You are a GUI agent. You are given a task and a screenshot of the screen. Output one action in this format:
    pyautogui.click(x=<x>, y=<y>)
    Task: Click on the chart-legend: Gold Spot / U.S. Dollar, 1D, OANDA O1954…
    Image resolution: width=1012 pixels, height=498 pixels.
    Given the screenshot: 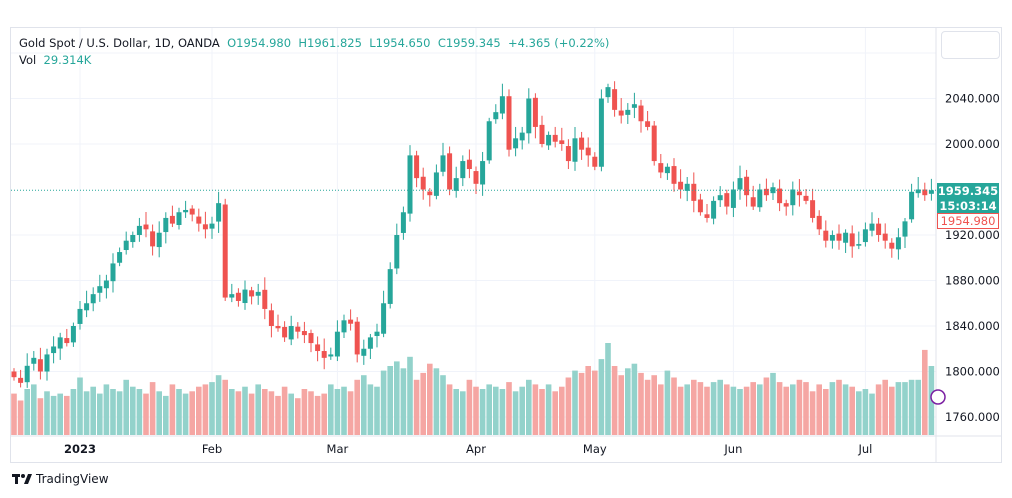 What is the action you would take?
    pyautogui.click(x=314, y=52)
    